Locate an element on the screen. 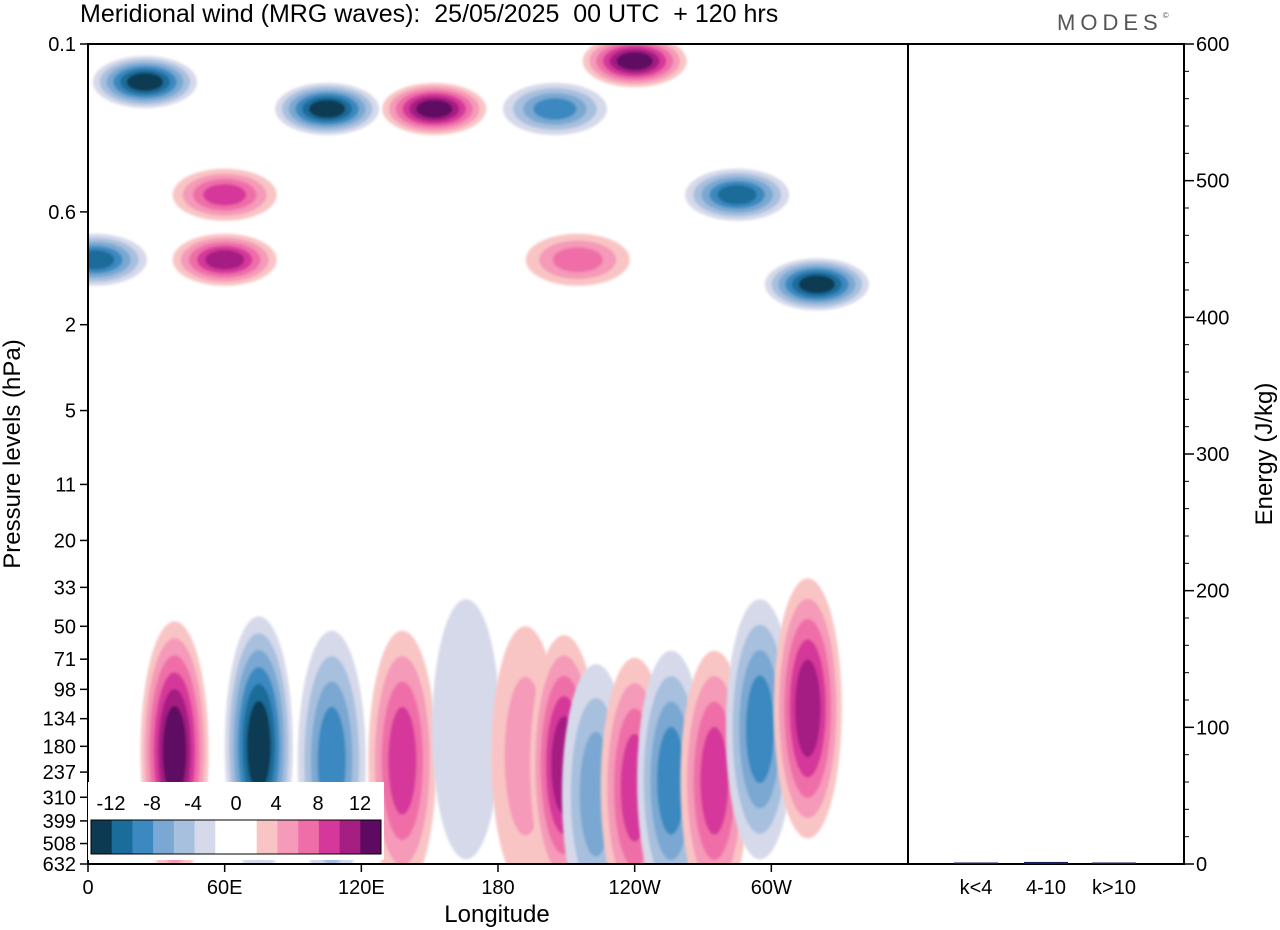 The height and width of the screenshot is (930, 1280). y-tick-label: 180 is located at coordinates (59, 747).